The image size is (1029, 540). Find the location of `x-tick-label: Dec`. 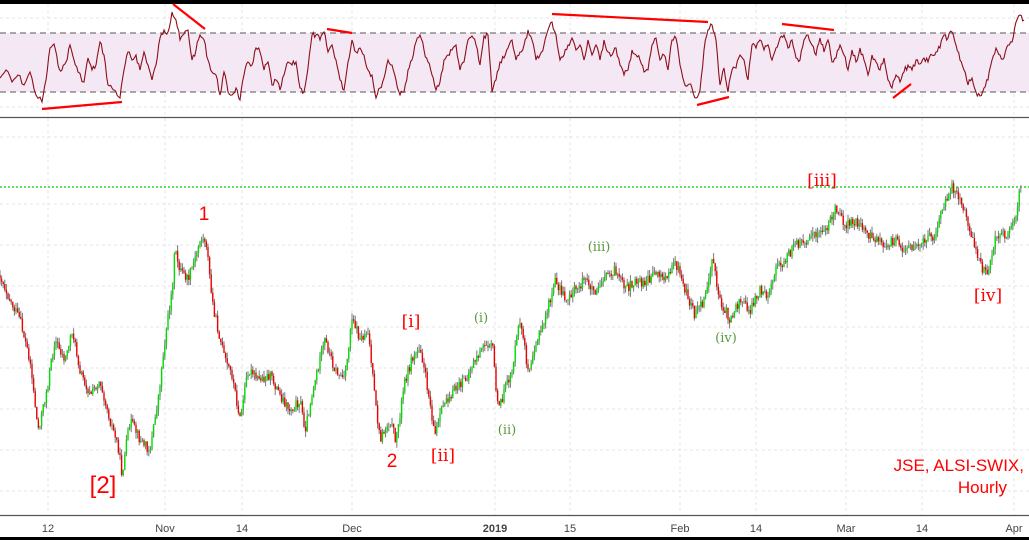

x-tick-label: Dec is located at coordinates (352, 529).